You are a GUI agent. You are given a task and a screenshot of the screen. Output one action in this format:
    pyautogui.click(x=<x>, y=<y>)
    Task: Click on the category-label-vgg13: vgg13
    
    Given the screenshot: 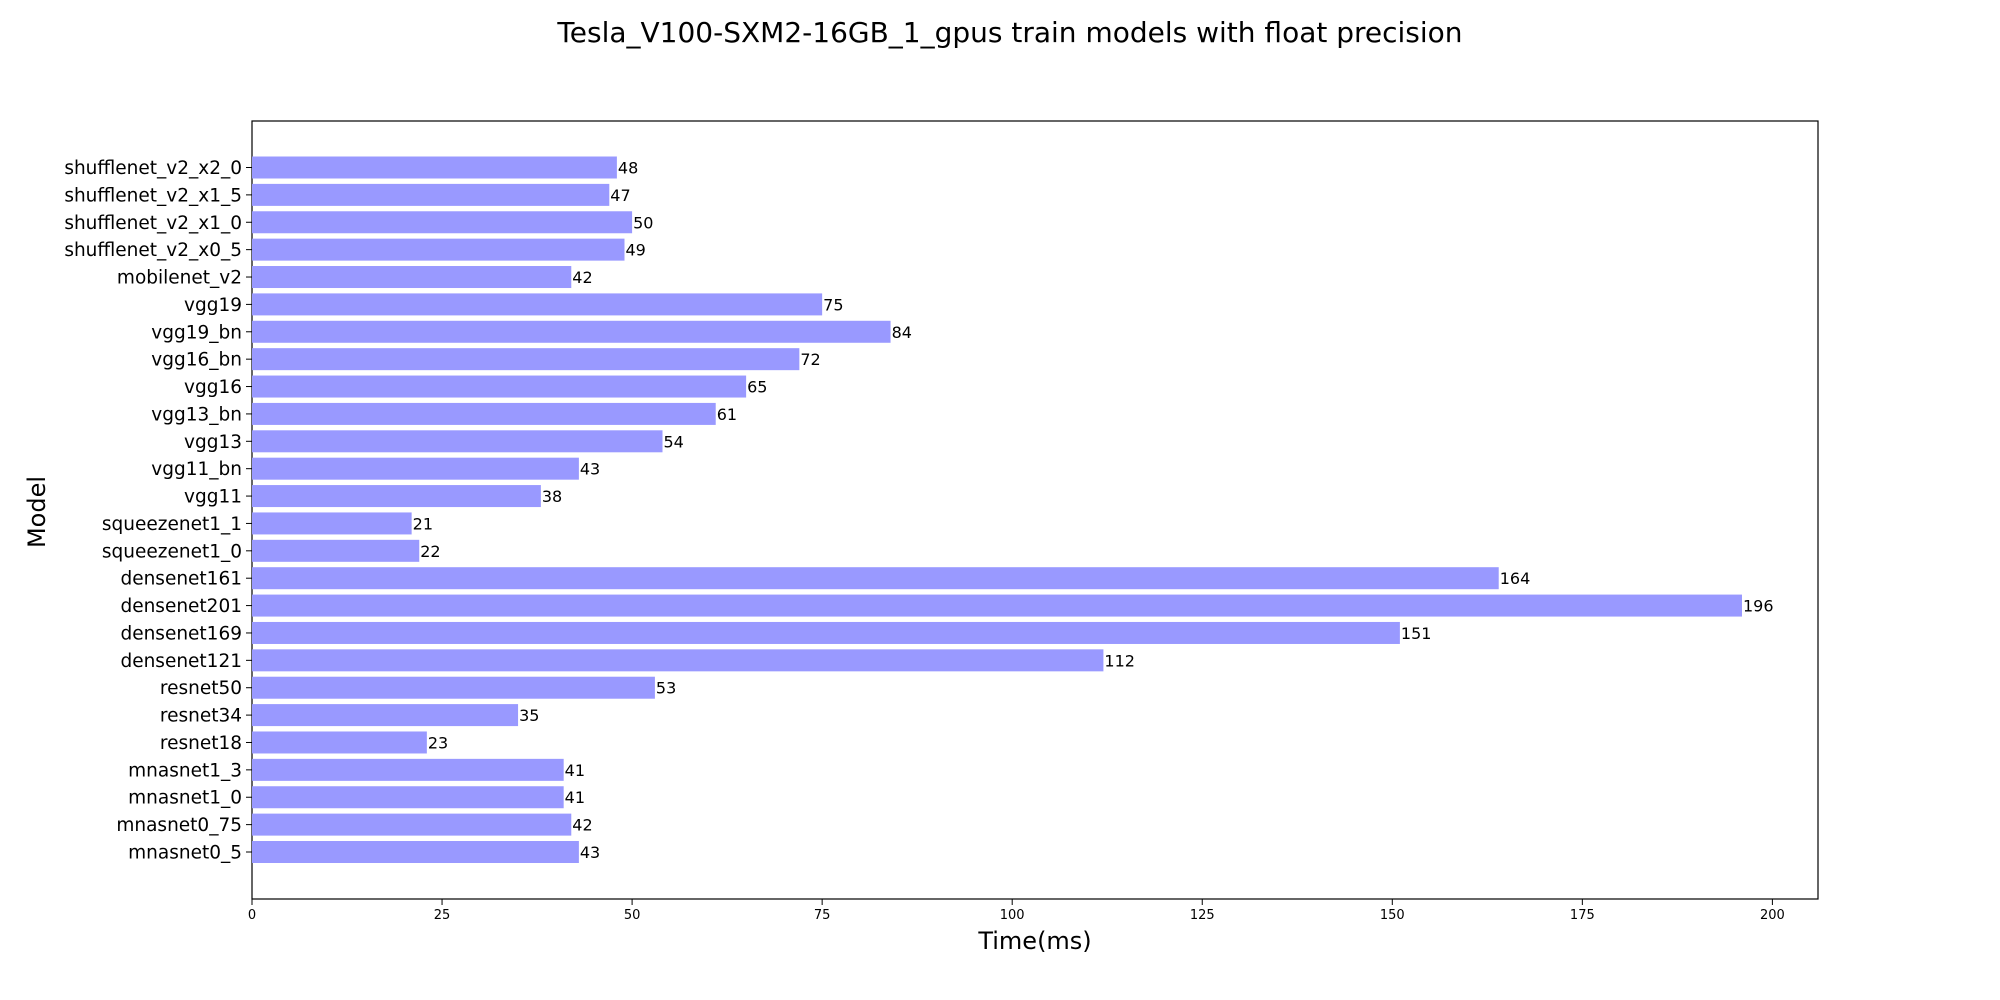 What is the action you would take?
    pyautogui.click(x=213, y=442)
    